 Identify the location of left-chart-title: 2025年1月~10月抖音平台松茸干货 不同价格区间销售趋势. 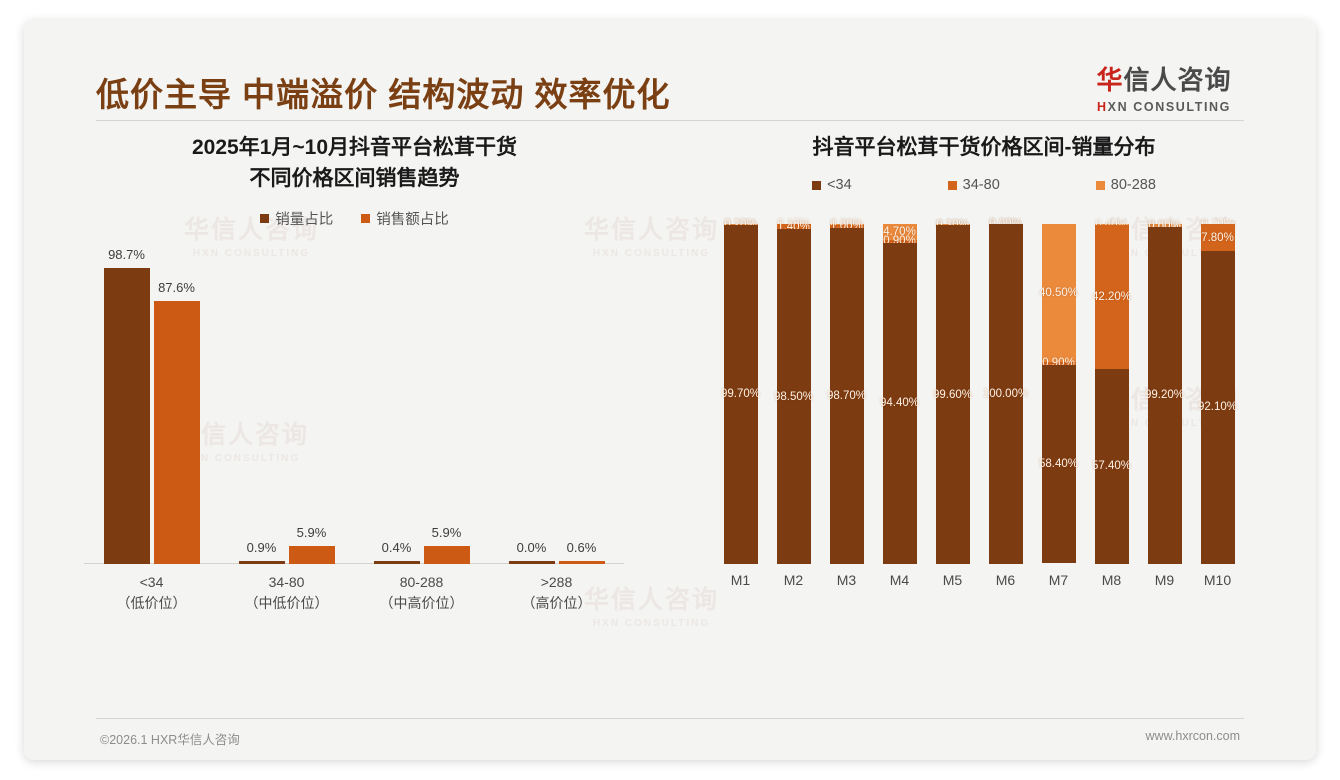
(354, 163).